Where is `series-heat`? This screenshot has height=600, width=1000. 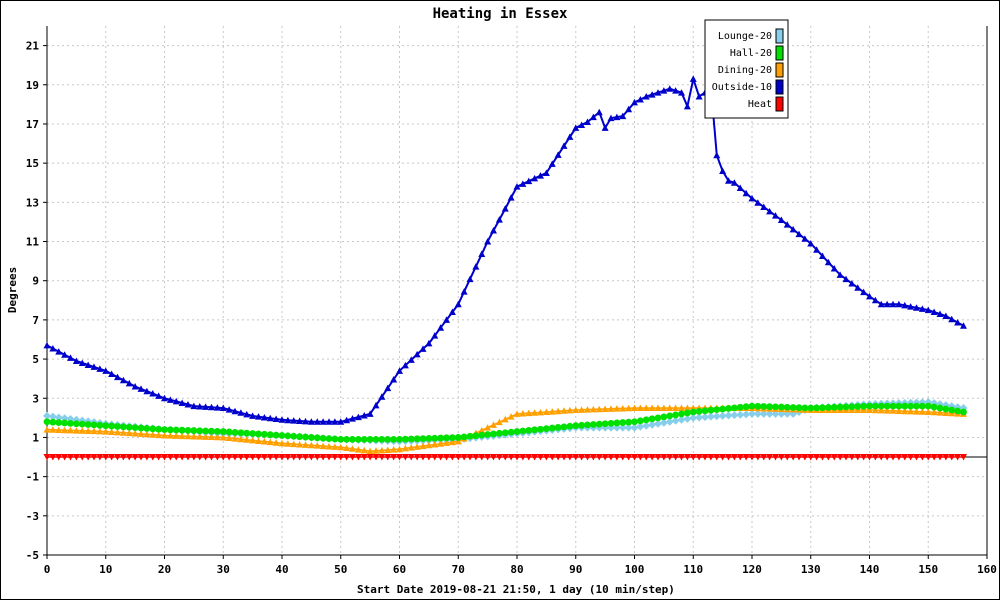
series-heat is located at coordinates (505, 457).